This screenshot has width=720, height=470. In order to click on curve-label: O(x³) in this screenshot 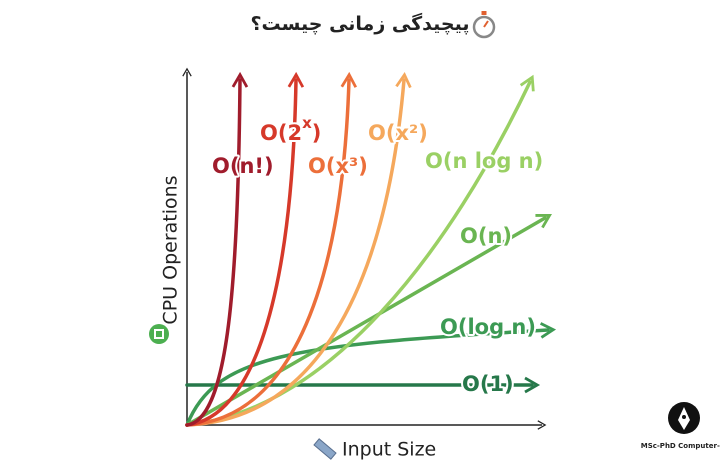, I will do `click(338, 166)`.